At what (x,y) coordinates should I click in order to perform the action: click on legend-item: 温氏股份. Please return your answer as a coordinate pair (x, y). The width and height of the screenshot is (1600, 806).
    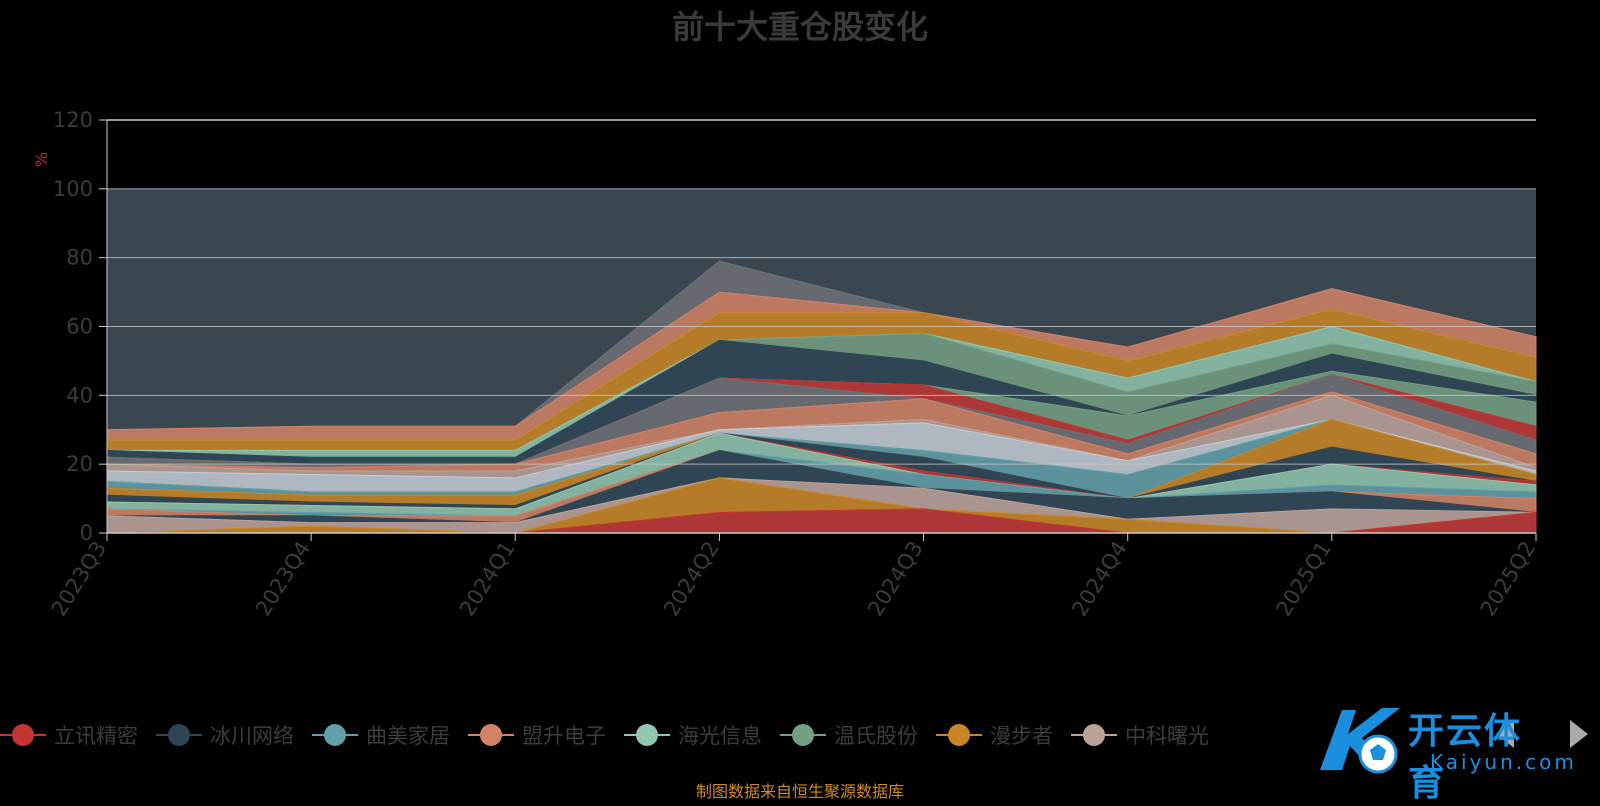
    Looking at the image, I should click on (849, 735).